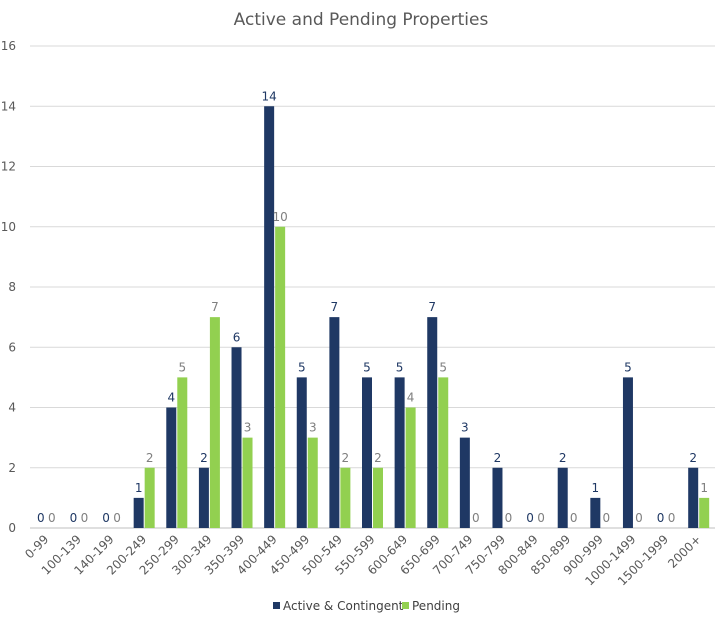  What do you see at coordinates (8, 46) in the screenshot?
I see `y-tick-label: 16` at bounding box center [8, 46].